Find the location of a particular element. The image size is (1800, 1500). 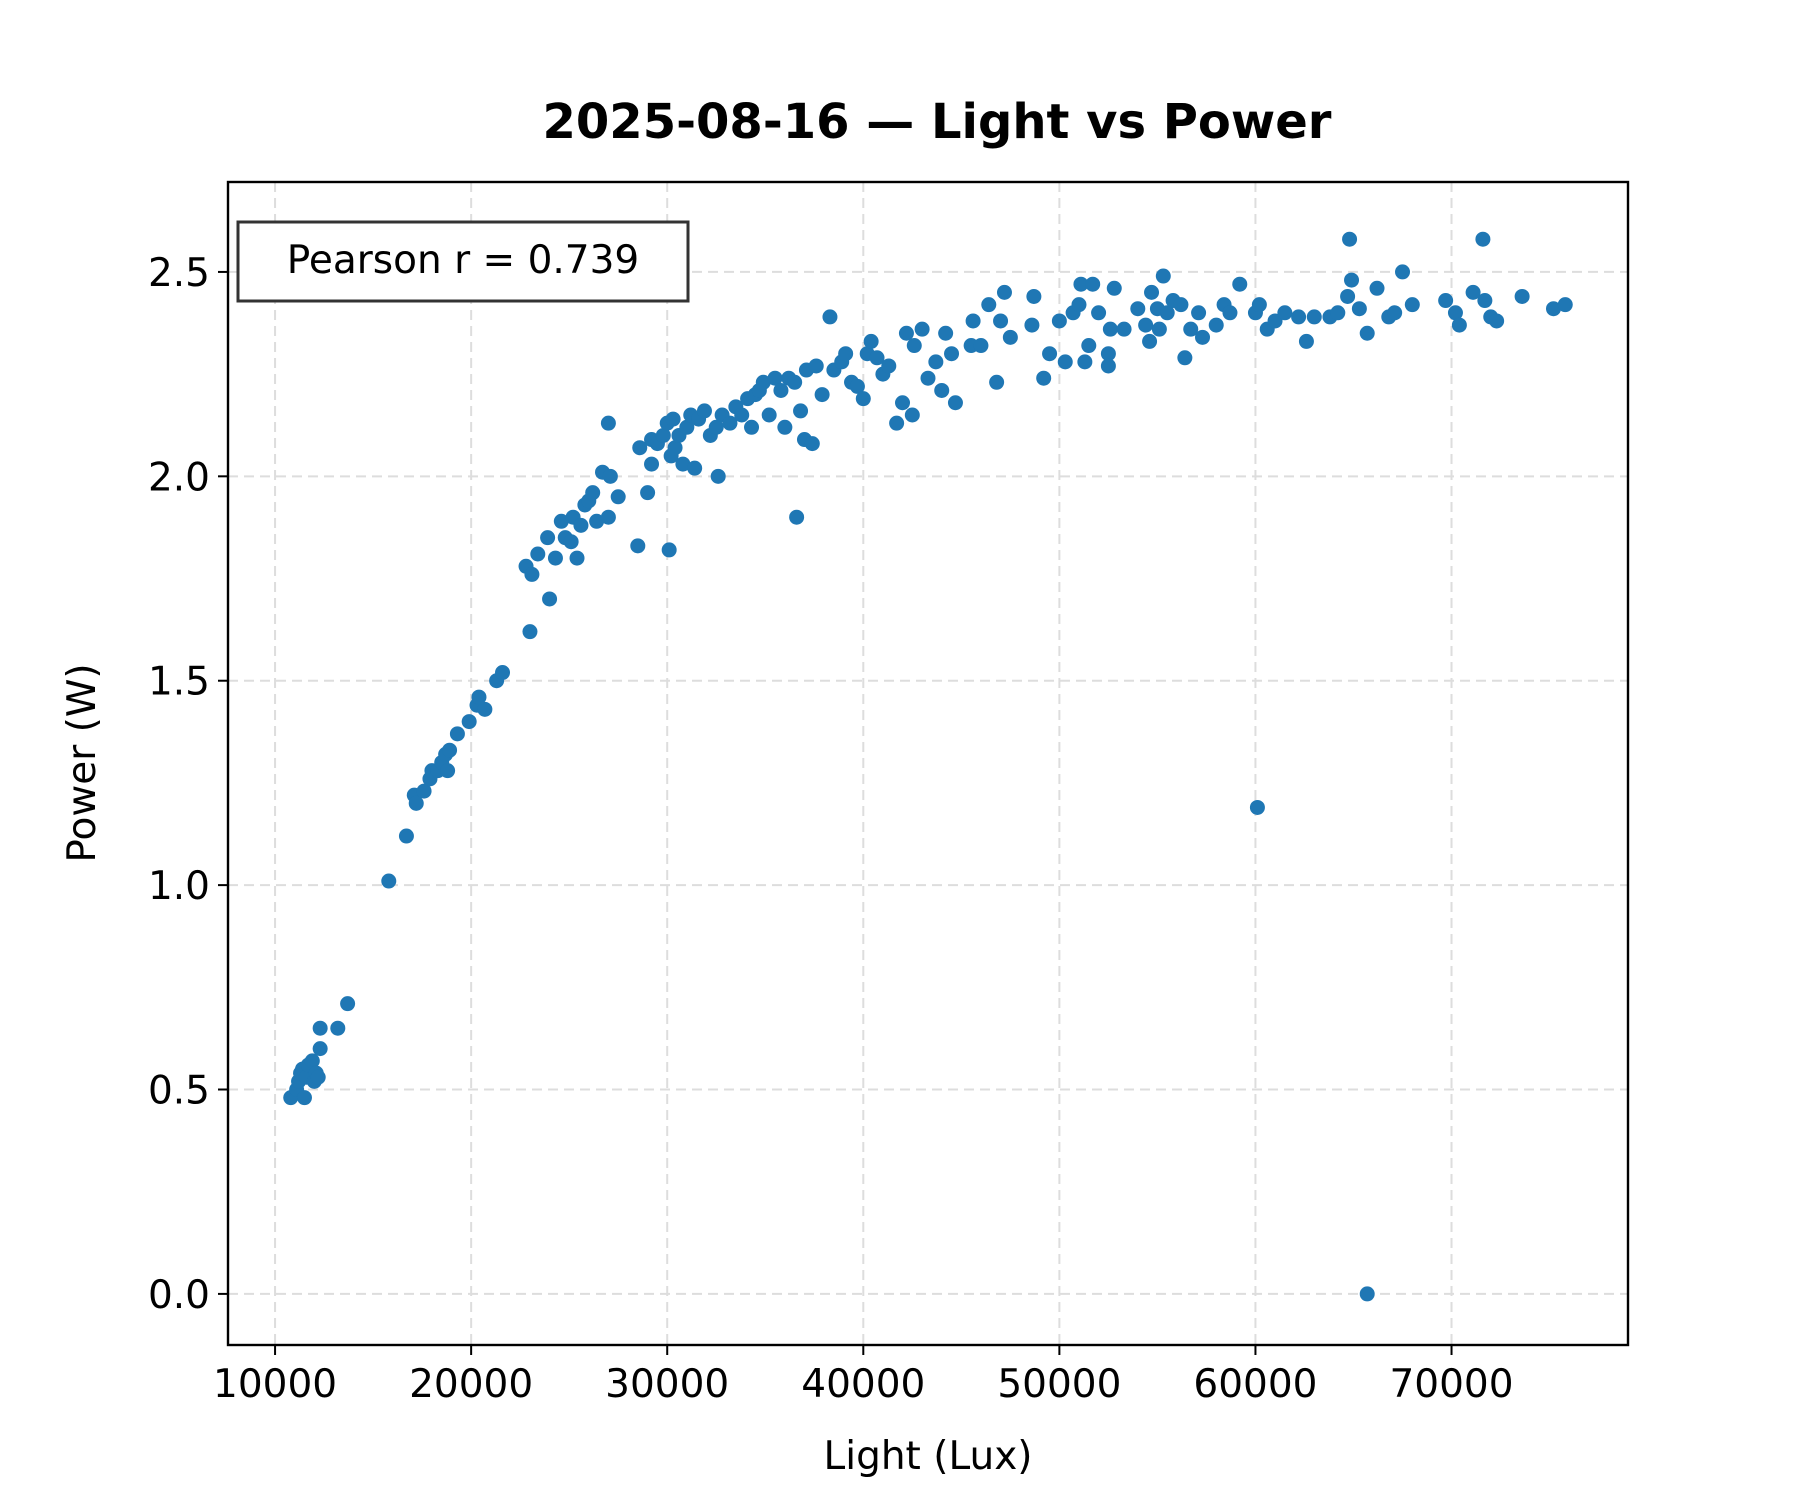

annotation-frame is located at coordinates (463, 261).